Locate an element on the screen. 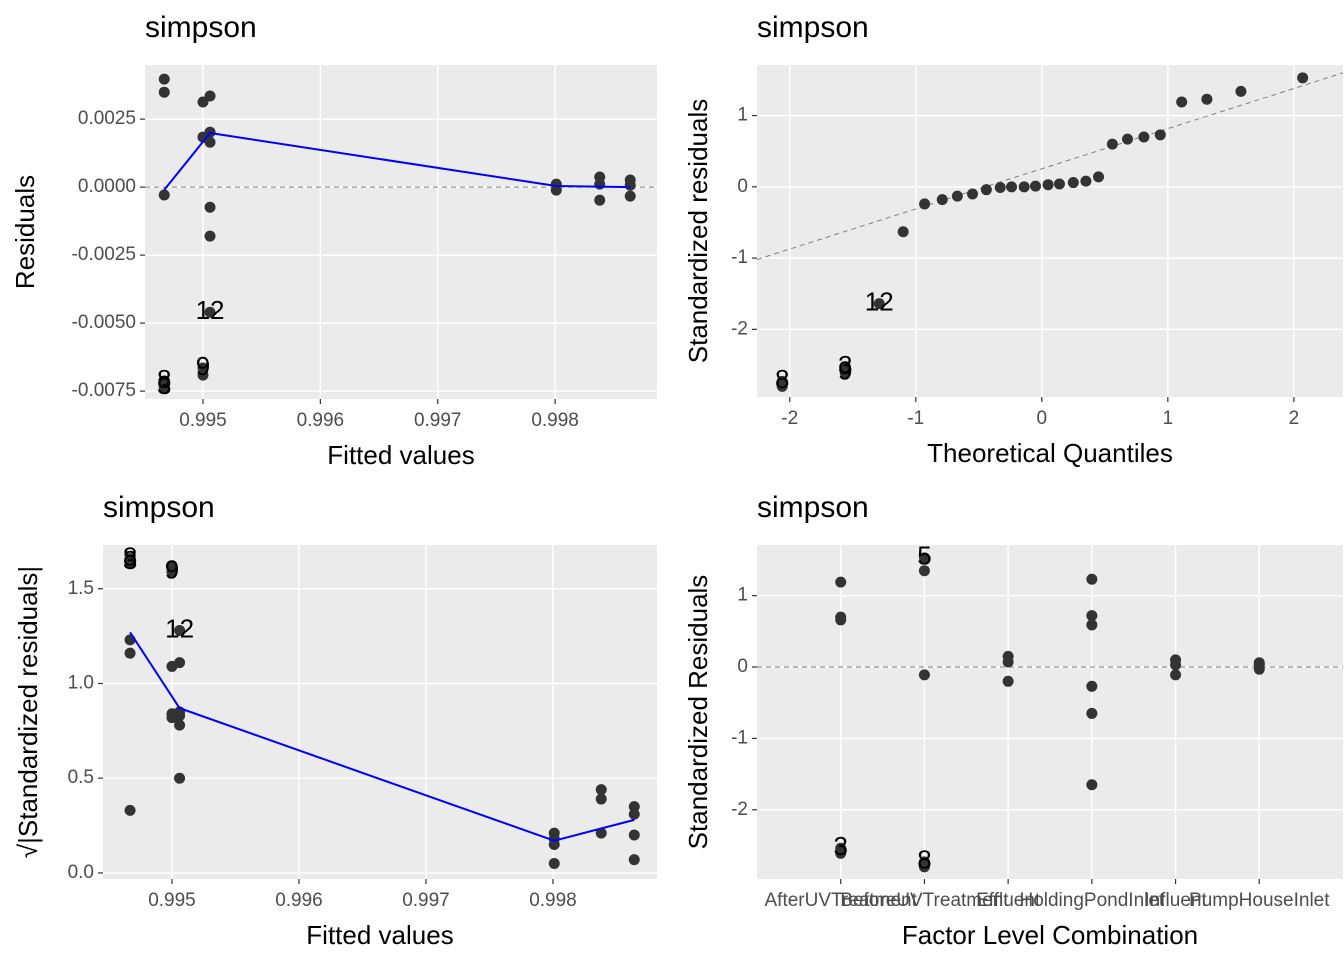  qq-line is located at coordinates (1050, 166).